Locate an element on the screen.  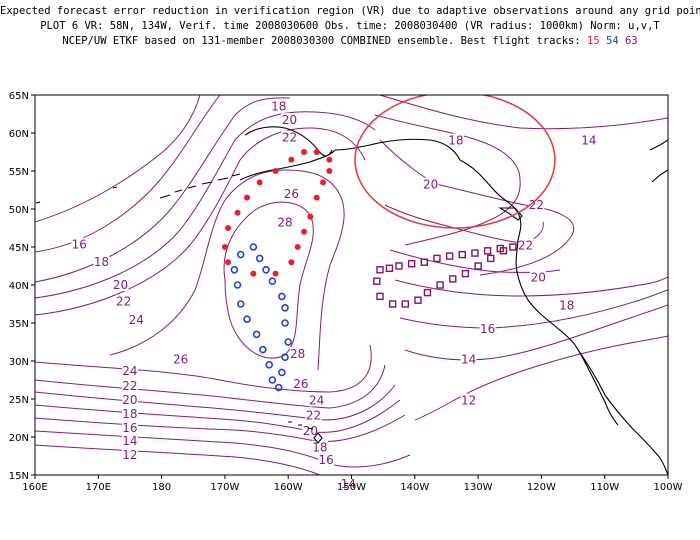
contour-line-20r is located at coordinates (477, 207).